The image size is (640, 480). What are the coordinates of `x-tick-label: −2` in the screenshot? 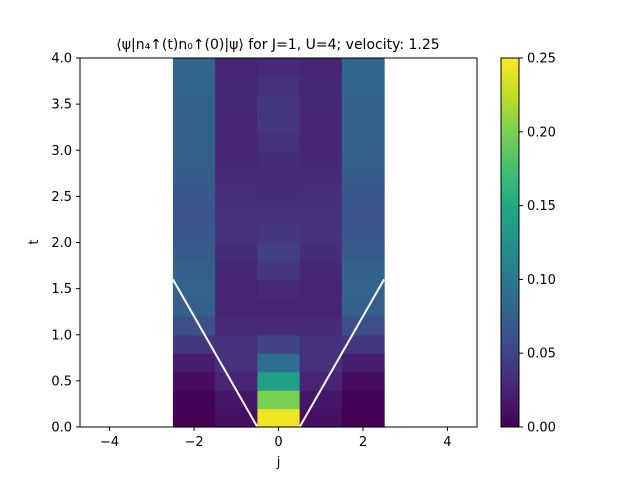 It's located at (193, 442).